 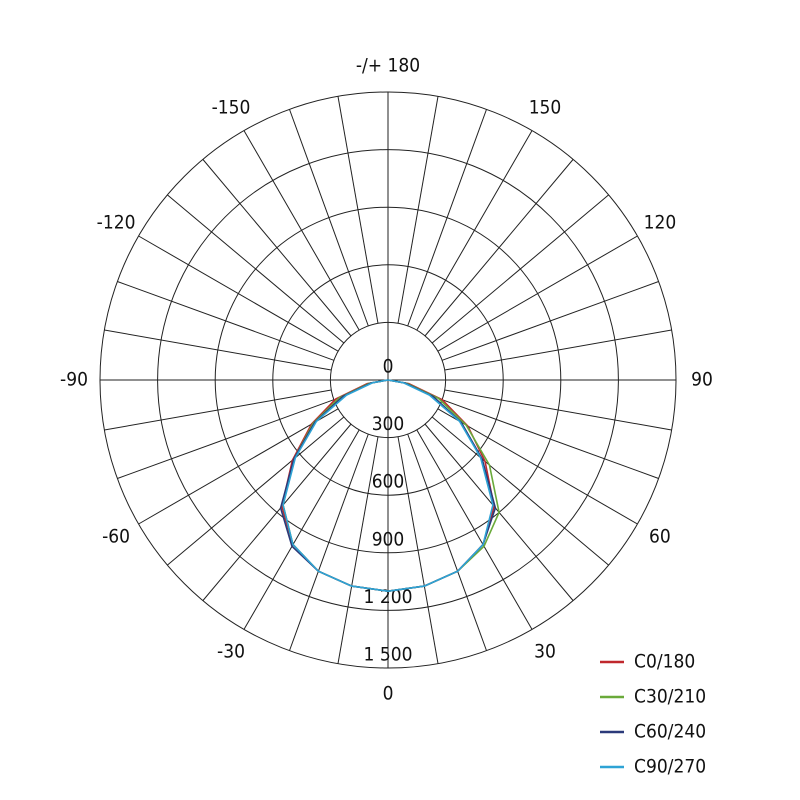 I want to click on angle-tick-label: -60, so click(x=116, y=537).